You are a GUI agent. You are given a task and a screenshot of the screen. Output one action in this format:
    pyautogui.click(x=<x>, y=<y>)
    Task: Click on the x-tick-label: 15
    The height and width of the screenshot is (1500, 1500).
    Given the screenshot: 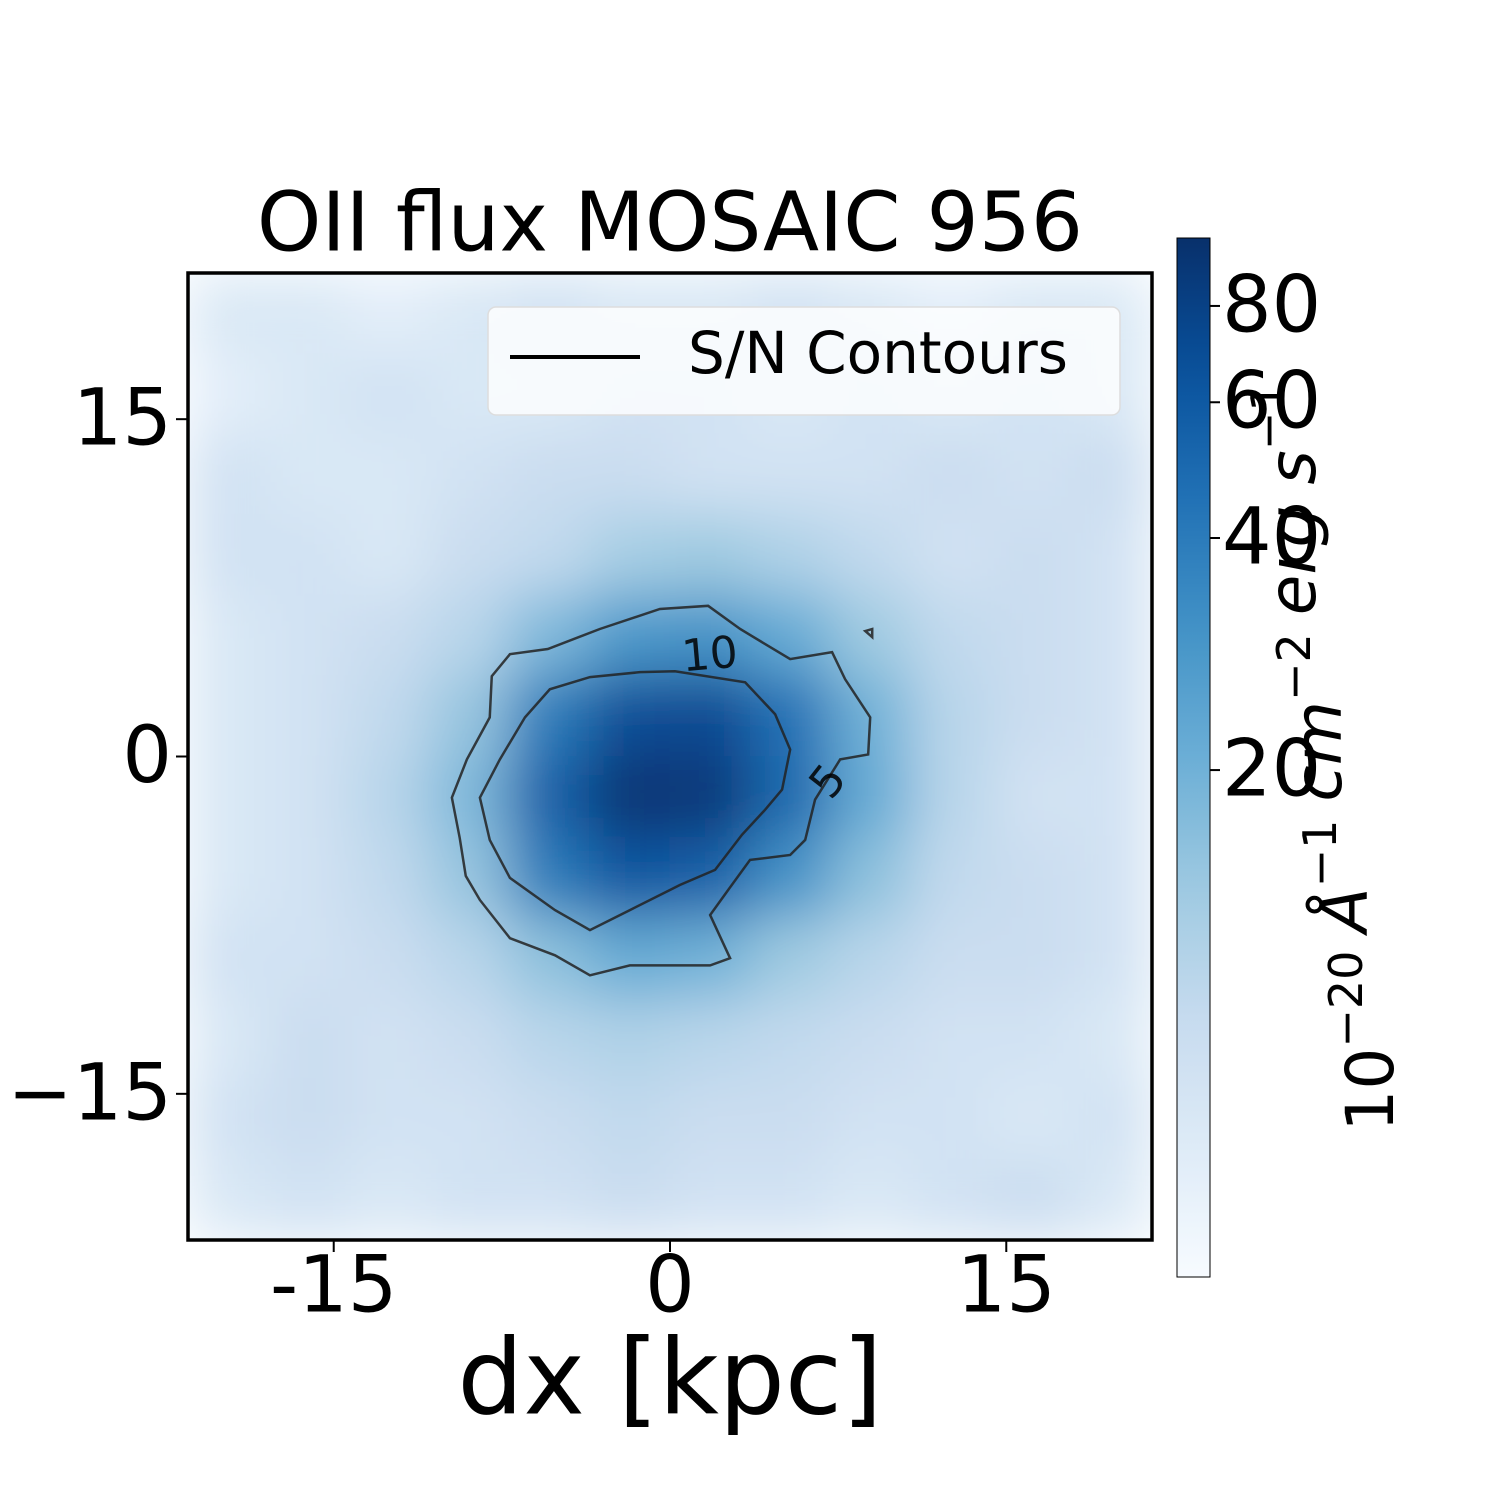 What is the action you would take?
    pyautogui.click(x=1006, y=1285)
    